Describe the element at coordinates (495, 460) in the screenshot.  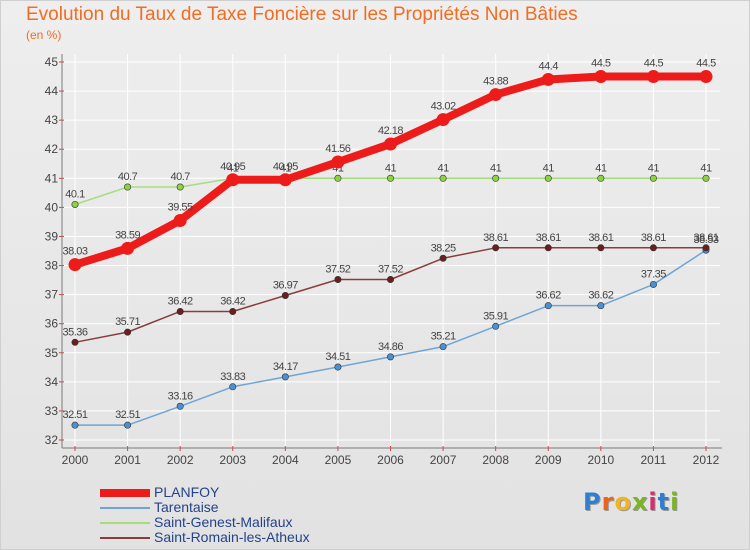
I see `x-tick-label: 2008` at that location.